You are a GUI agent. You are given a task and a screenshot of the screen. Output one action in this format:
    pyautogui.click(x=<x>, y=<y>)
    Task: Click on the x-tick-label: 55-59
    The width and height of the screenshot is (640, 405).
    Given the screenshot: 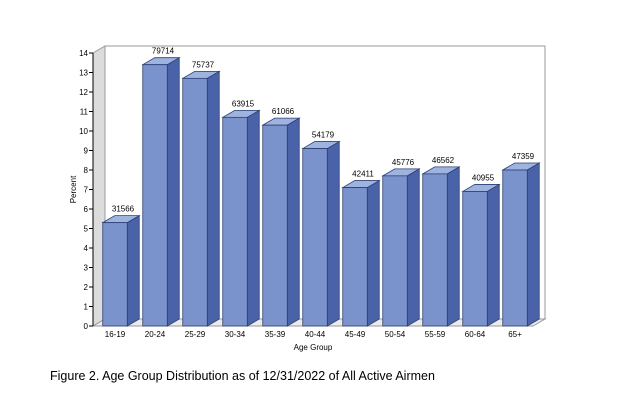 What is the action you would take?
    pyautogui.click(x=435, y=334)
    